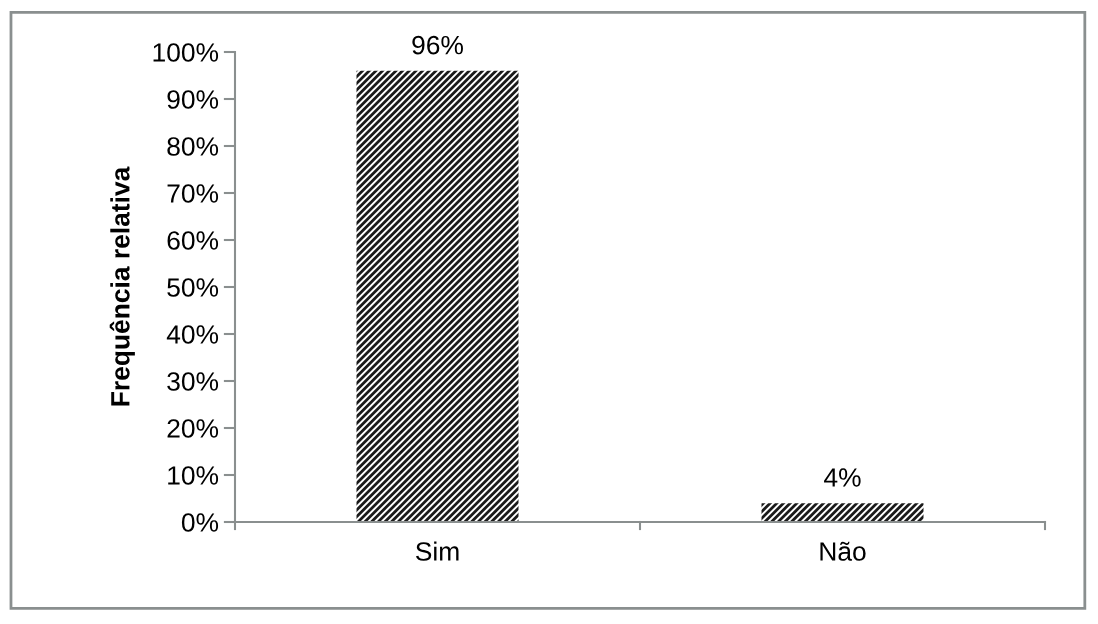  What do you see at coordinates (437, 45) in the screenshot?
I see `data-label: 96%` at bounding box center [437, 45].